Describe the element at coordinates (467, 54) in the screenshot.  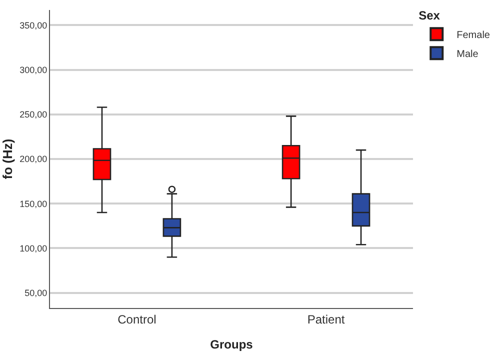
I see `legend-label: Male` at that location.